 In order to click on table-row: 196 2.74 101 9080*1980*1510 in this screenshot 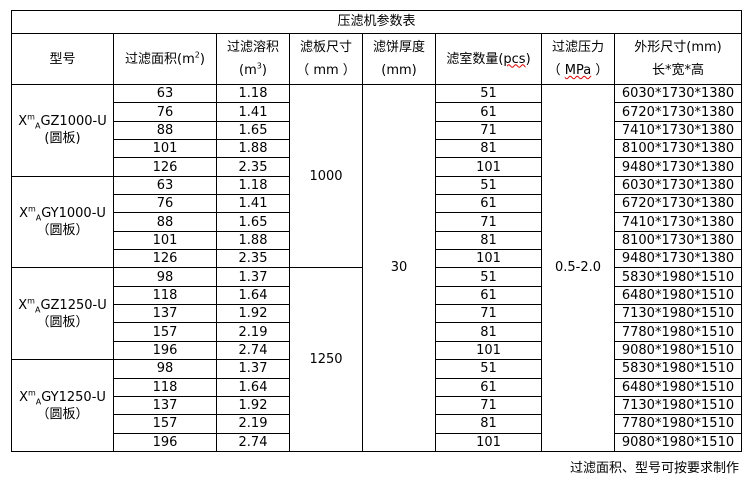, I will do `click(377, 442)`.